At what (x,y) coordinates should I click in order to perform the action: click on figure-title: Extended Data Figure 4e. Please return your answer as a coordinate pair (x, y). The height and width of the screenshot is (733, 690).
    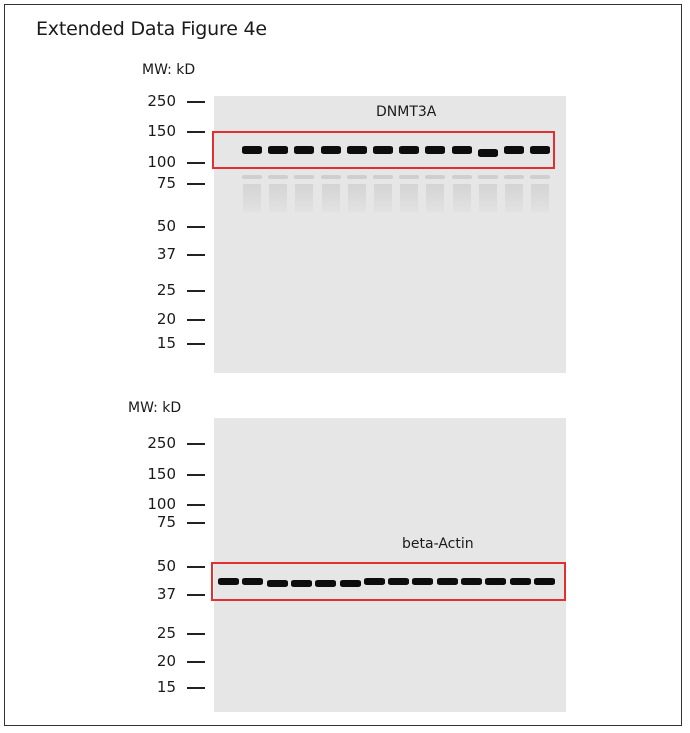
    Looking at the image, I should click on (151, 29).